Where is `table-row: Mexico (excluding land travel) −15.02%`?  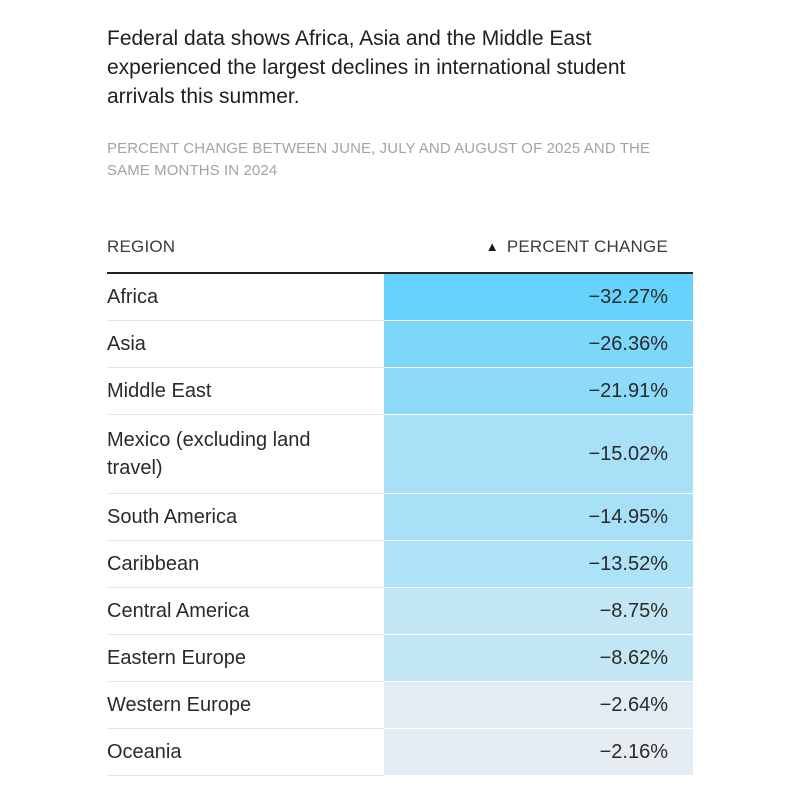 table-row: Mexico (excluding land travel) −15.02% is located at coordinates (400, 454).